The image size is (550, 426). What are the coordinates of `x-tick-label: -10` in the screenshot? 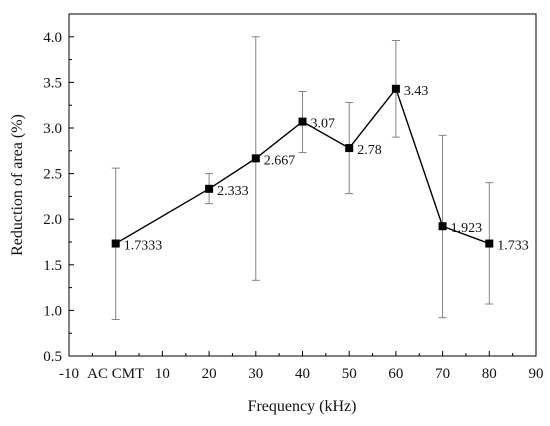 It's located at (69, 374).